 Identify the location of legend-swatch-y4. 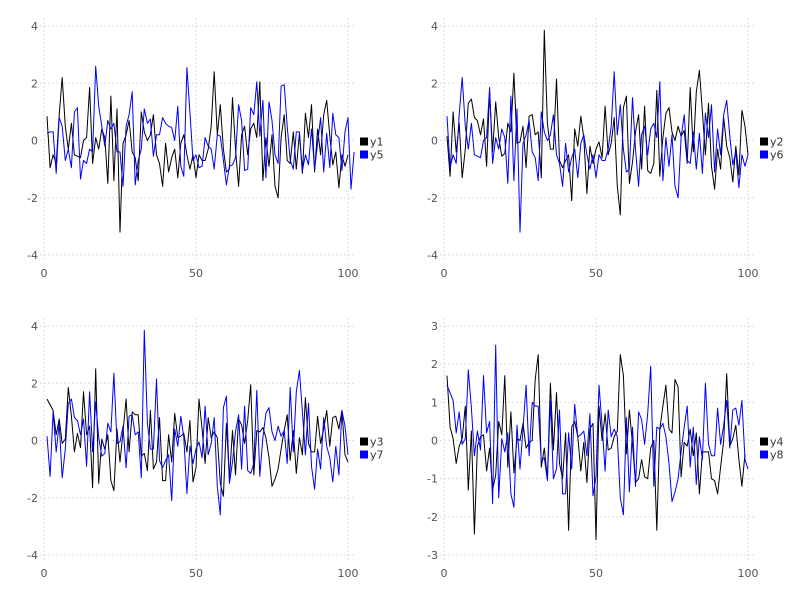
(764, 441).